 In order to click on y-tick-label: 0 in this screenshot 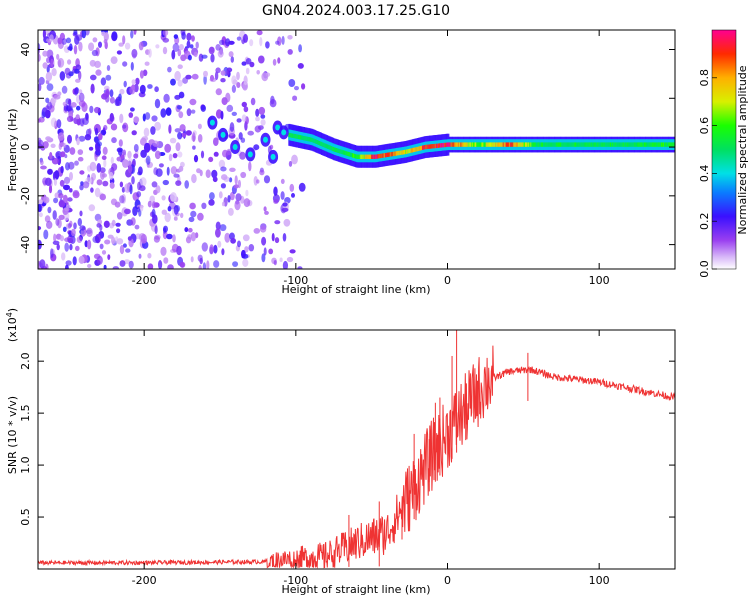, I will do `click(25, 147)`.